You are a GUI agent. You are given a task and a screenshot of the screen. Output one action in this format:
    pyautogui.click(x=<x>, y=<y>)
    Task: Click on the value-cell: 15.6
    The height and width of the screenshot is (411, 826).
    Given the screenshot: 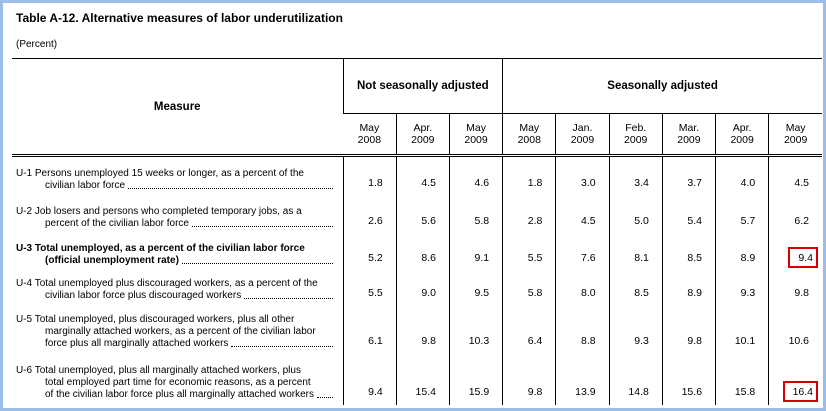 What is the action you would take?
    pyautogui.click(x=688, y=379)
    